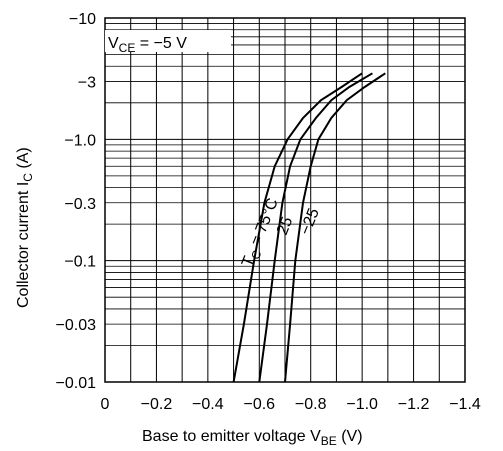 This screenshot has width=503, height=451. Describe the element at coordinates (465, 404) in the screenshot. I see `x-tick-label: −1.4` at that location.